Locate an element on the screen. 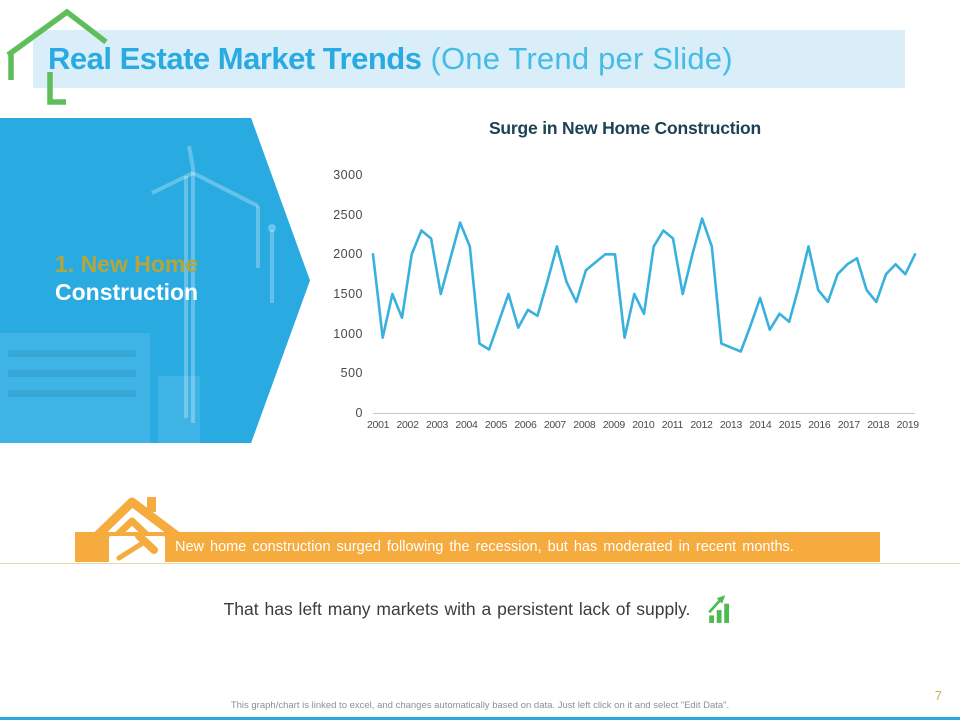 This screenshot has height=720, width=960. chart-line-svg is located at coordinates (644, 285).